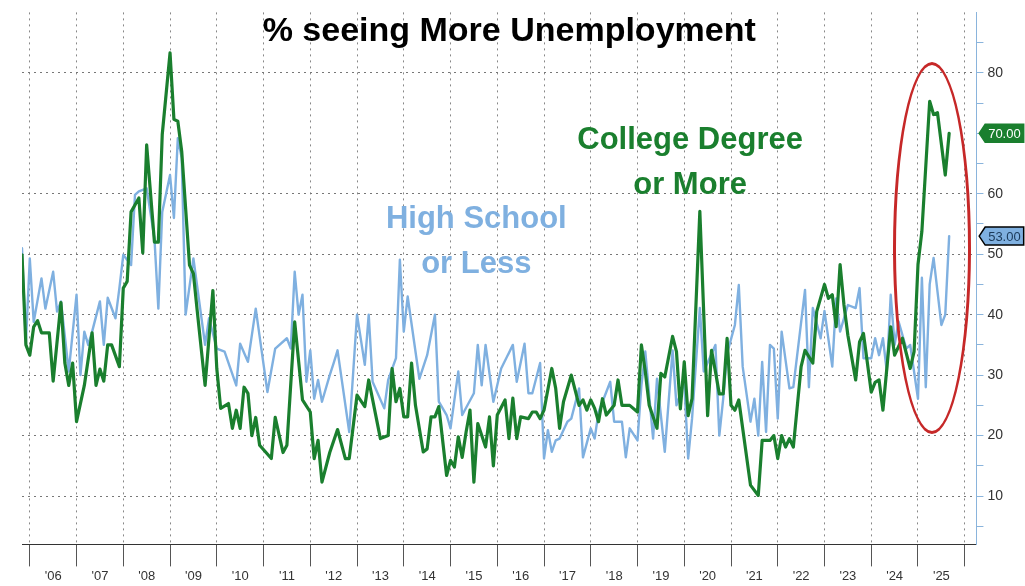 The width and height of the screenshot is (1025, 586). What do you see at coordinates (995, 71) in the screenshot?
I see `y-tick-label: 80` at bounding box center [995, 71].